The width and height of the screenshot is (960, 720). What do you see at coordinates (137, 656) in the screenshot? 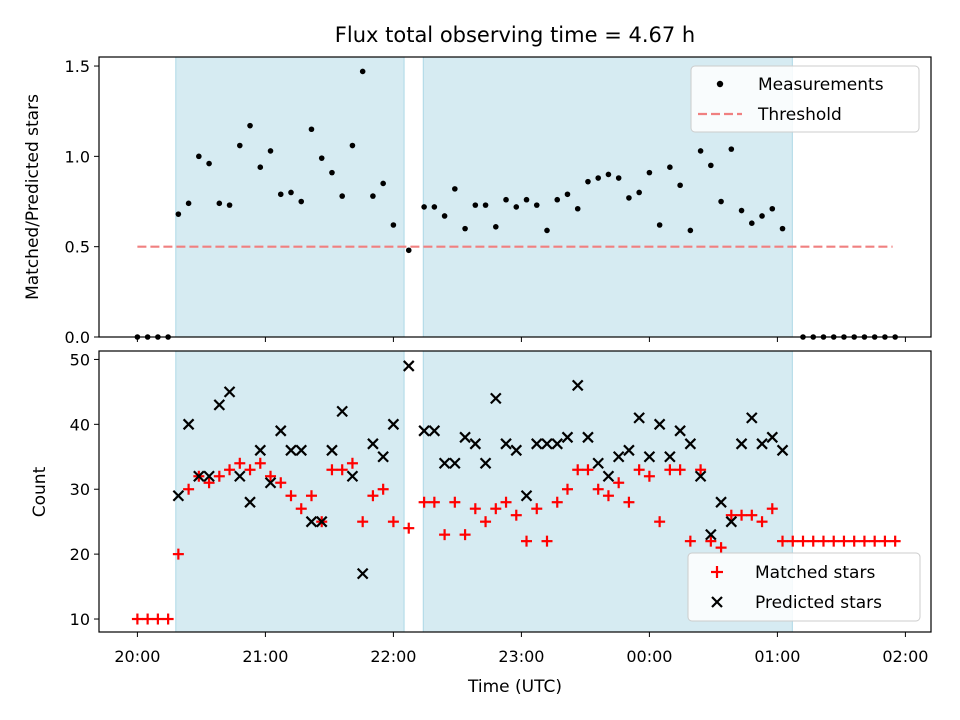
I see `x-tick-label: 20:00` at bounding box center [137, 656].